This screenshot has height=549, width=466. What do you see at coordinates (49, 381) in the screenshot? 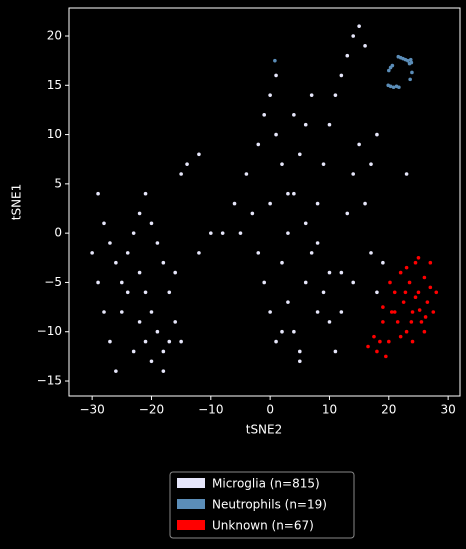
I see `y-tick-label: −15` at bounding box center [49, 381].